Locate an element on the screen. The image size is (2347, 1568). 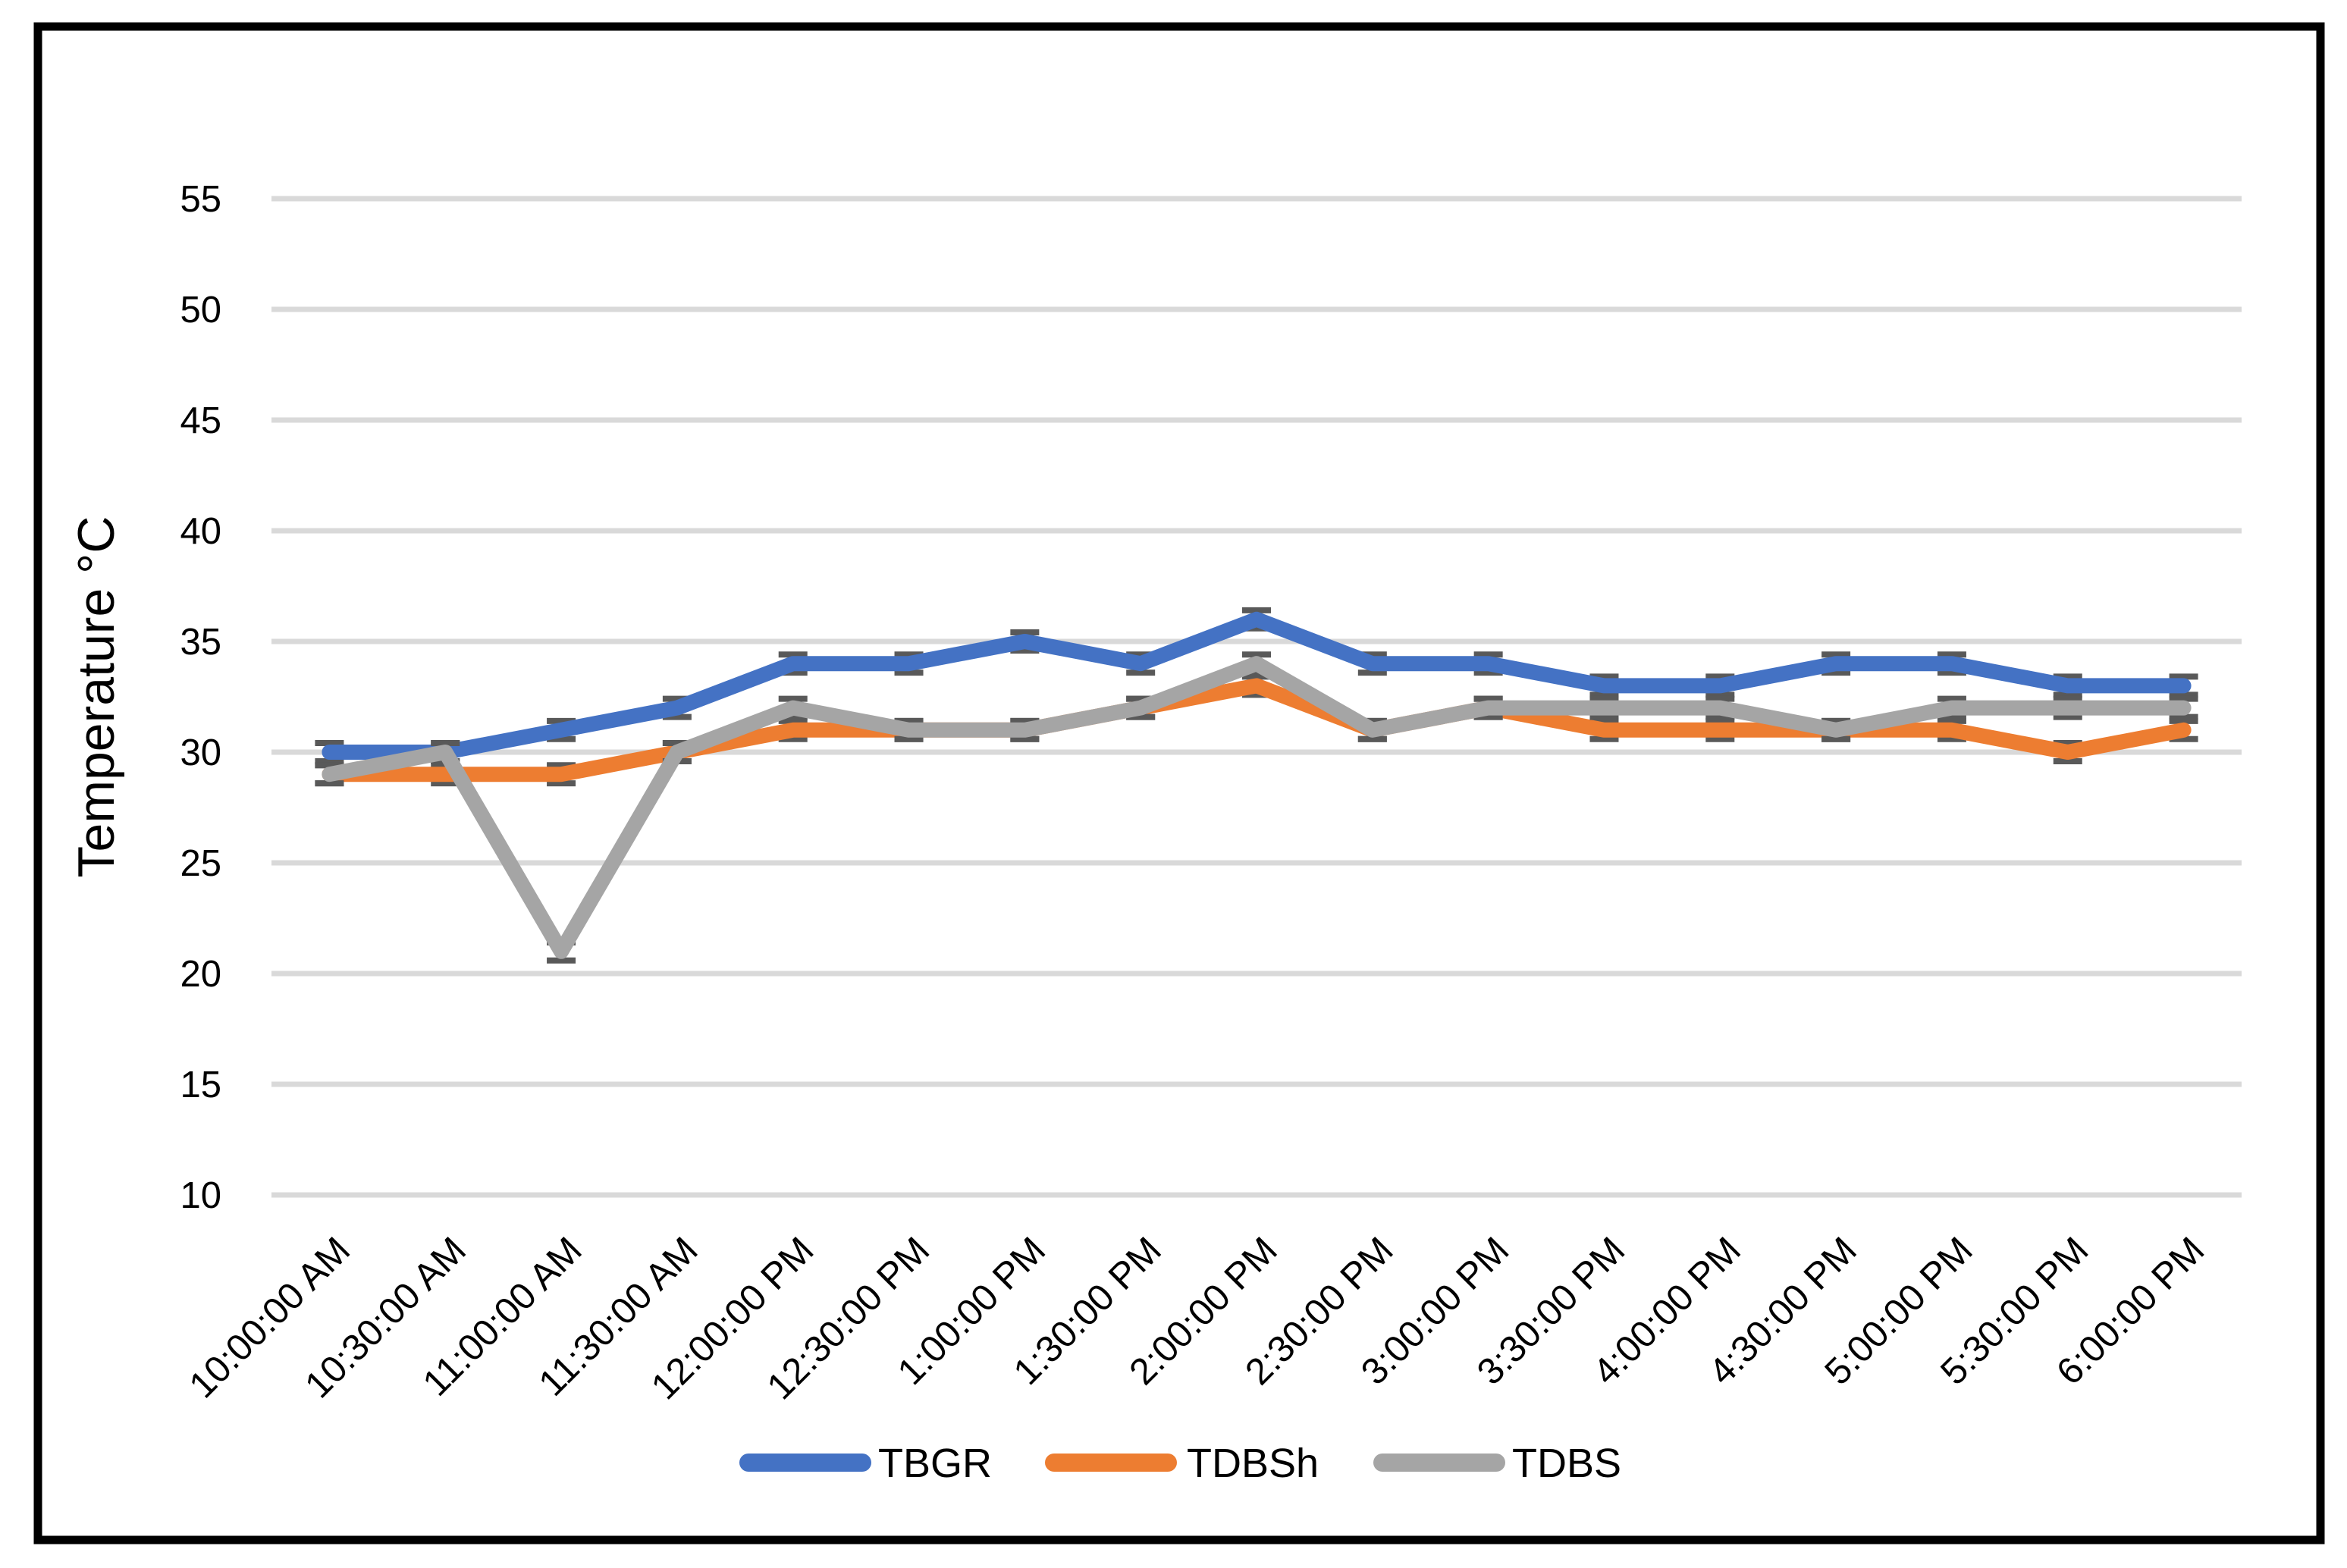
y-tick-label: 30 is located at coordinates (200, 753).